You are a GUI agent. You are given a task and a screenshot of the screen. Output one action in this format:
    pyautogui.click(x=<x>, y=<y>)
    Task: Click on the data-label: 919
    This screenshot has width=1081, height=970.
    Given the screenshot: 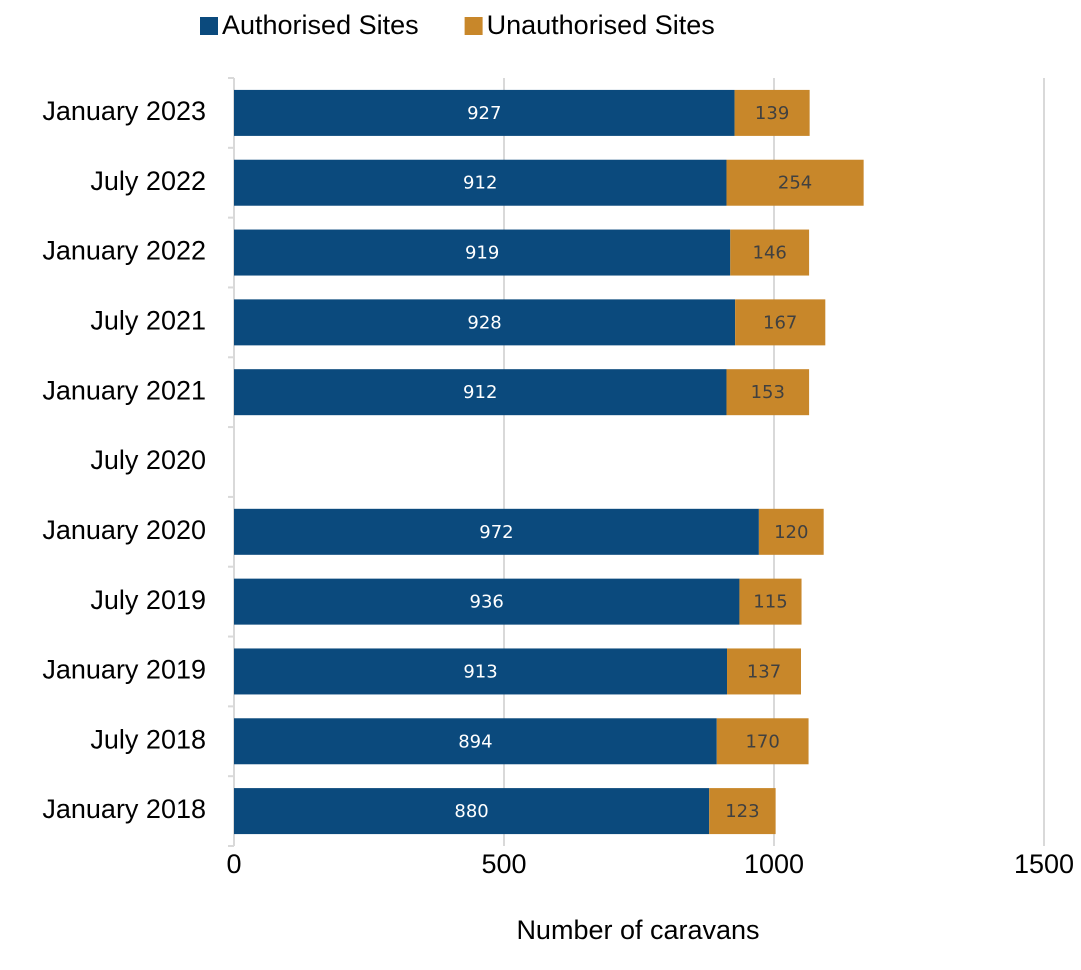 What is the action you would take?
    pyautogui.click(x=482, y=253)
    